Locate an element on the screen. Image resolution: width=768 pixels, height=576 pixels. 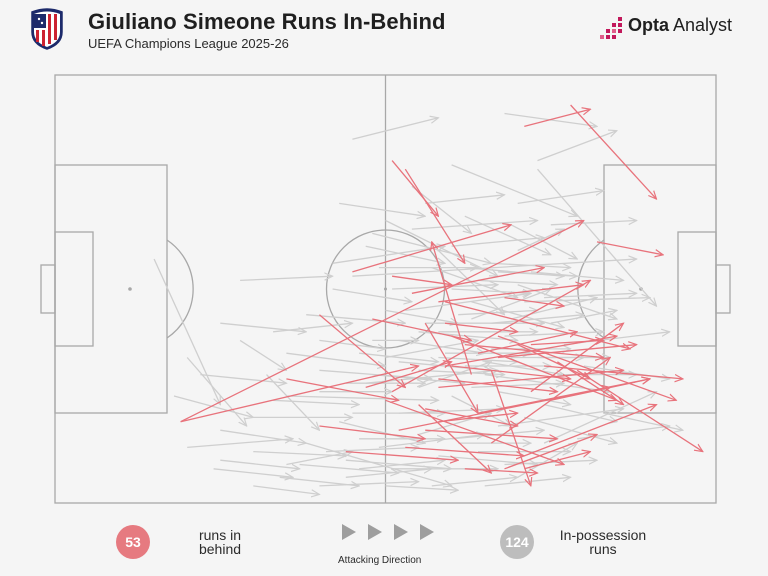
left-six-yard-box is located at coordinates (74, 289).